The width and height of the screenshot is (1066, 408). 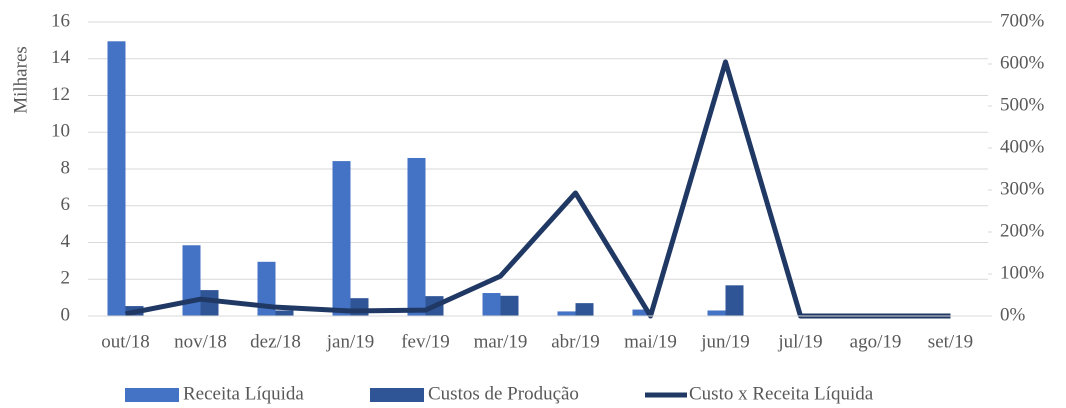 What do you see at coordinates (501, 341) in the screenshot?
I see `x-tick-label: mar/19` at bounding box center [501, 341].